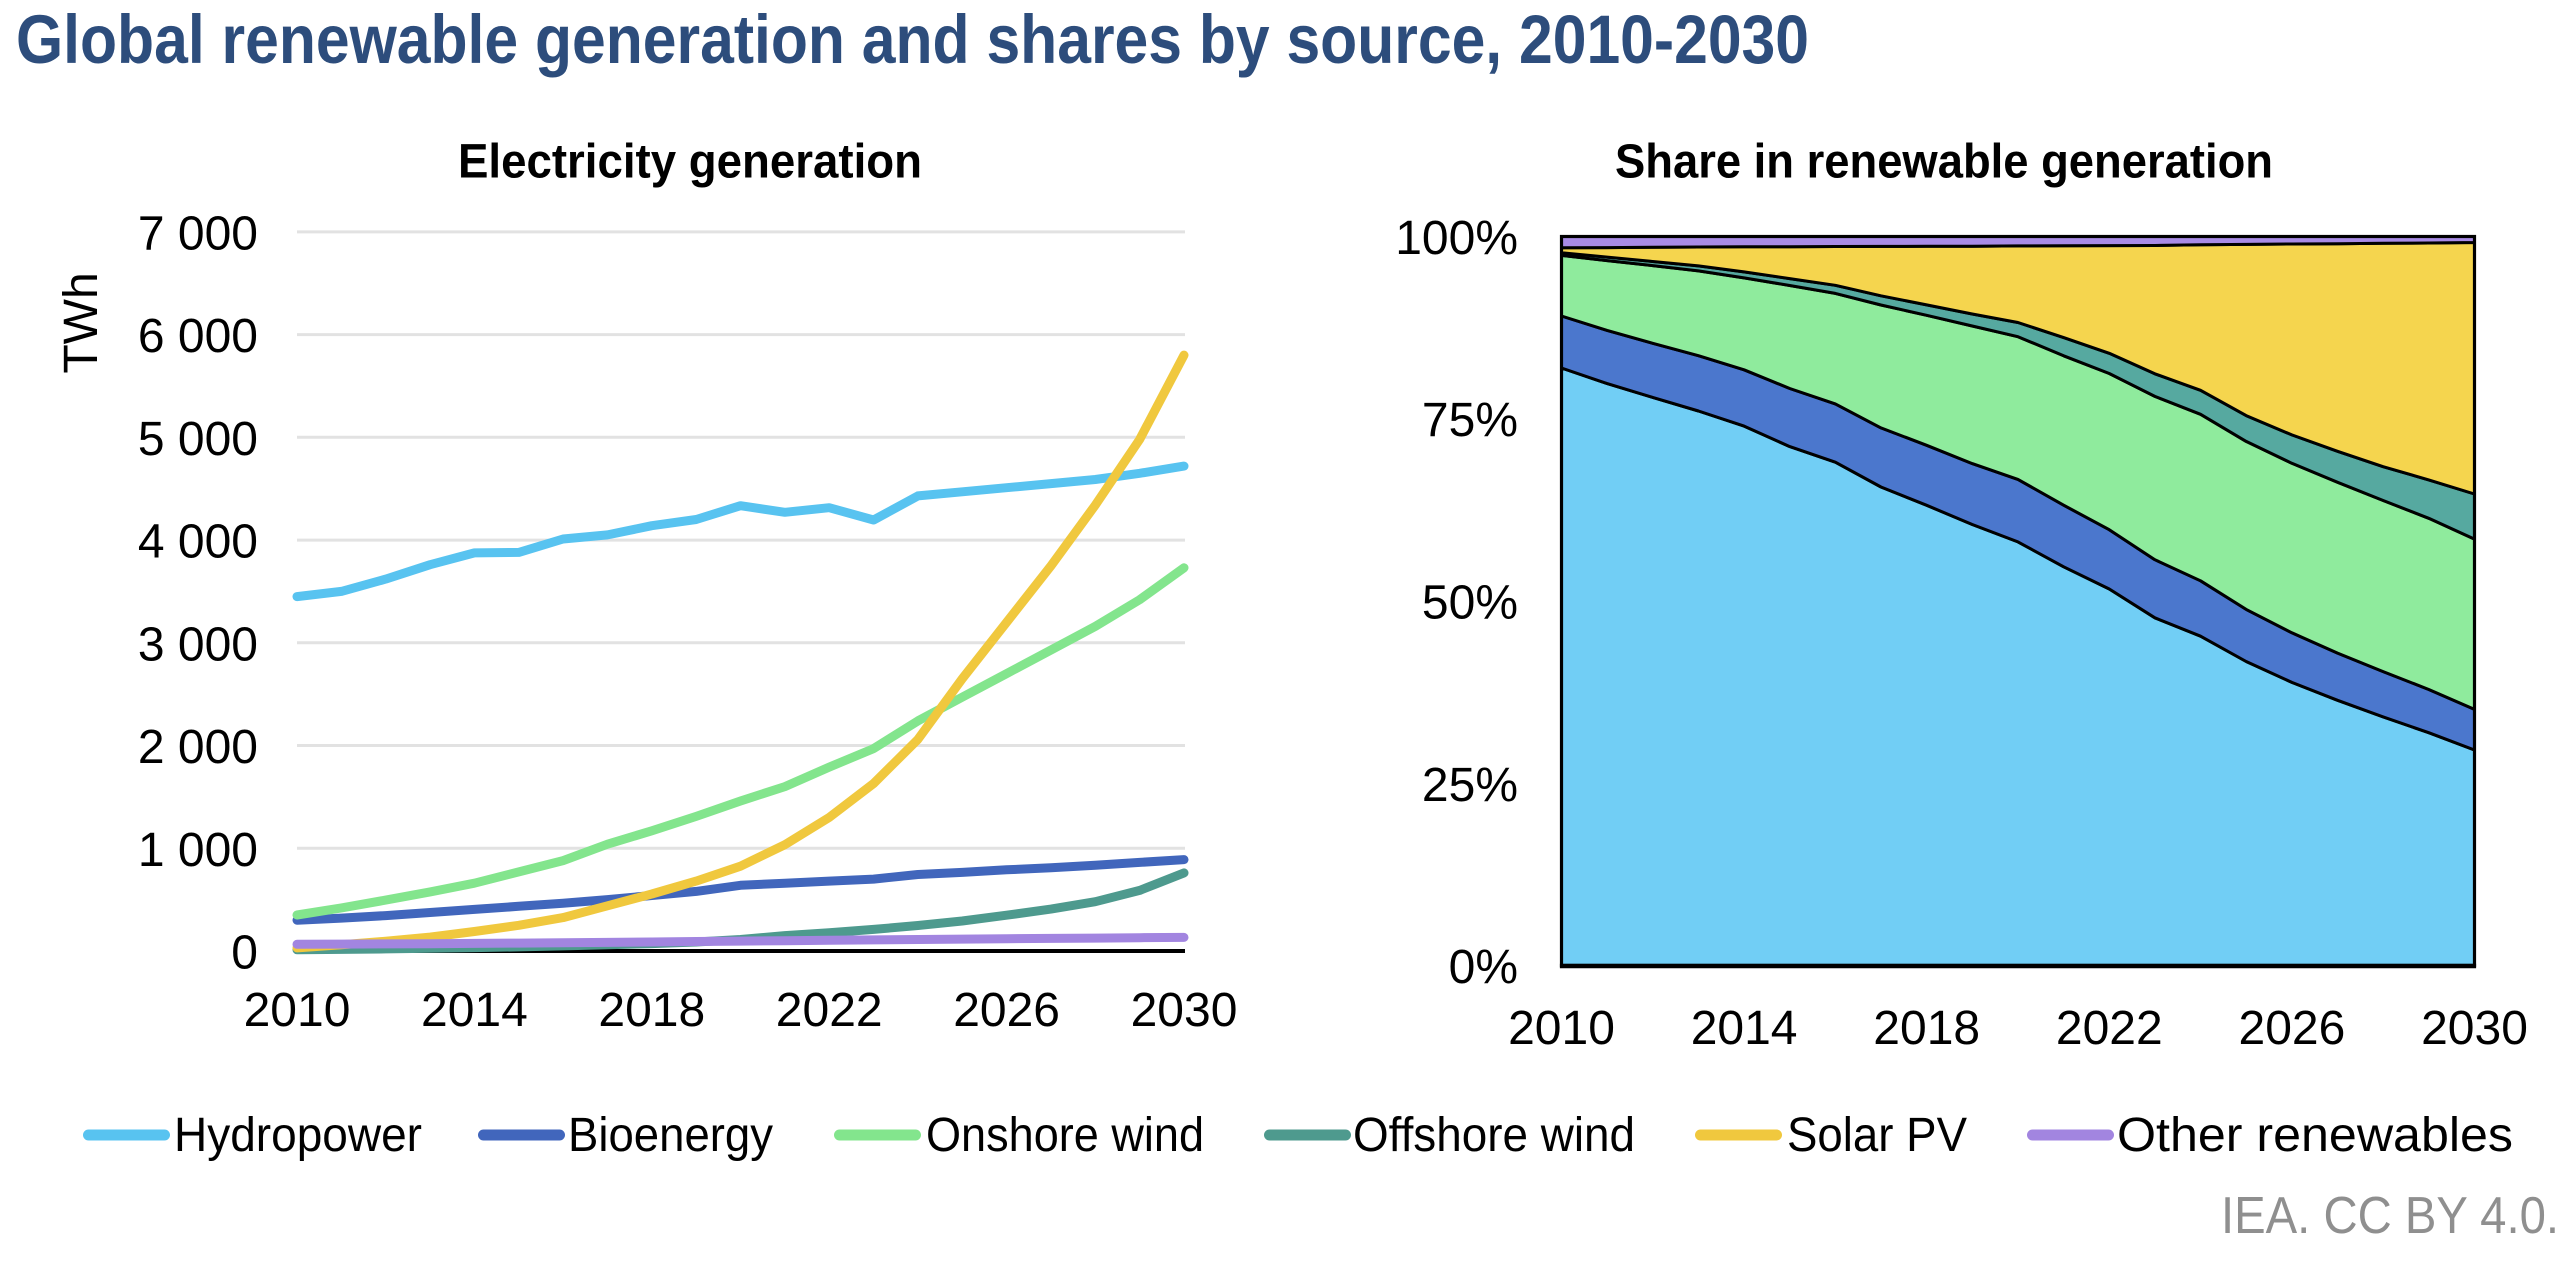 The height and width of the screenshot is (1261, 2560). Describe the element at coordinates (1470, 603) in the screenshot. I see `svg-text: 50%` at that location.